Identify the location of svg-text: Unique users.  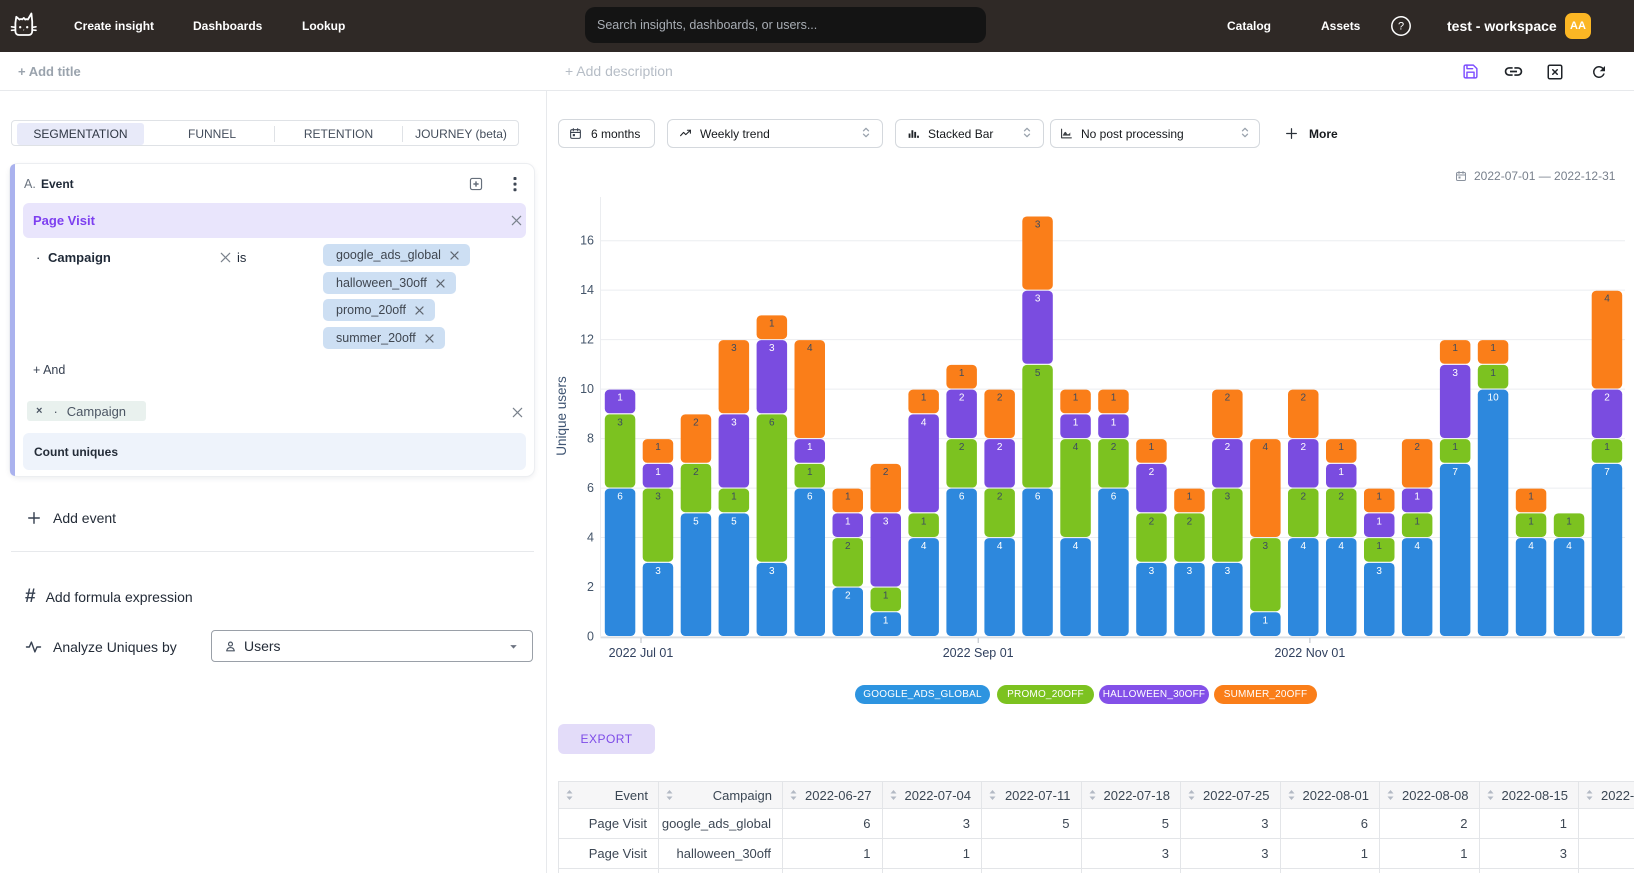
(561, 416).